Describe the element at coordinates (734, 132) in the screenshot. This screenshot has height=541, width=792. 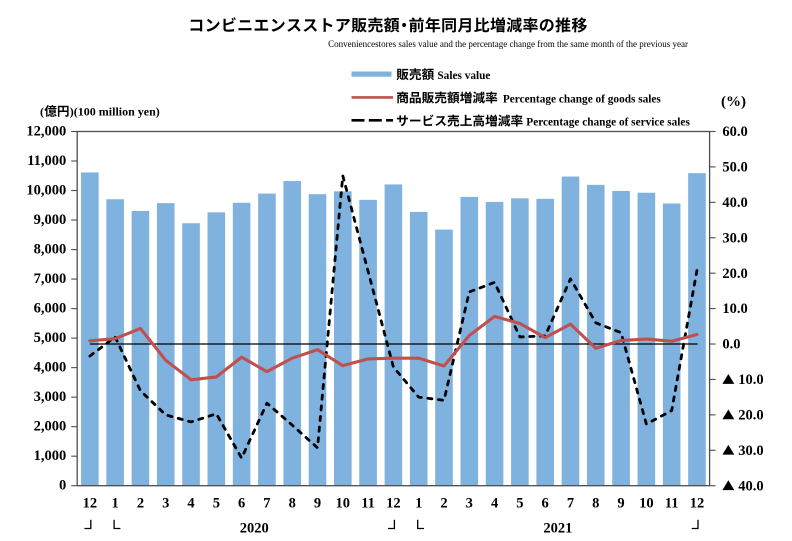
I see `svg-text: 60.0` at that location.